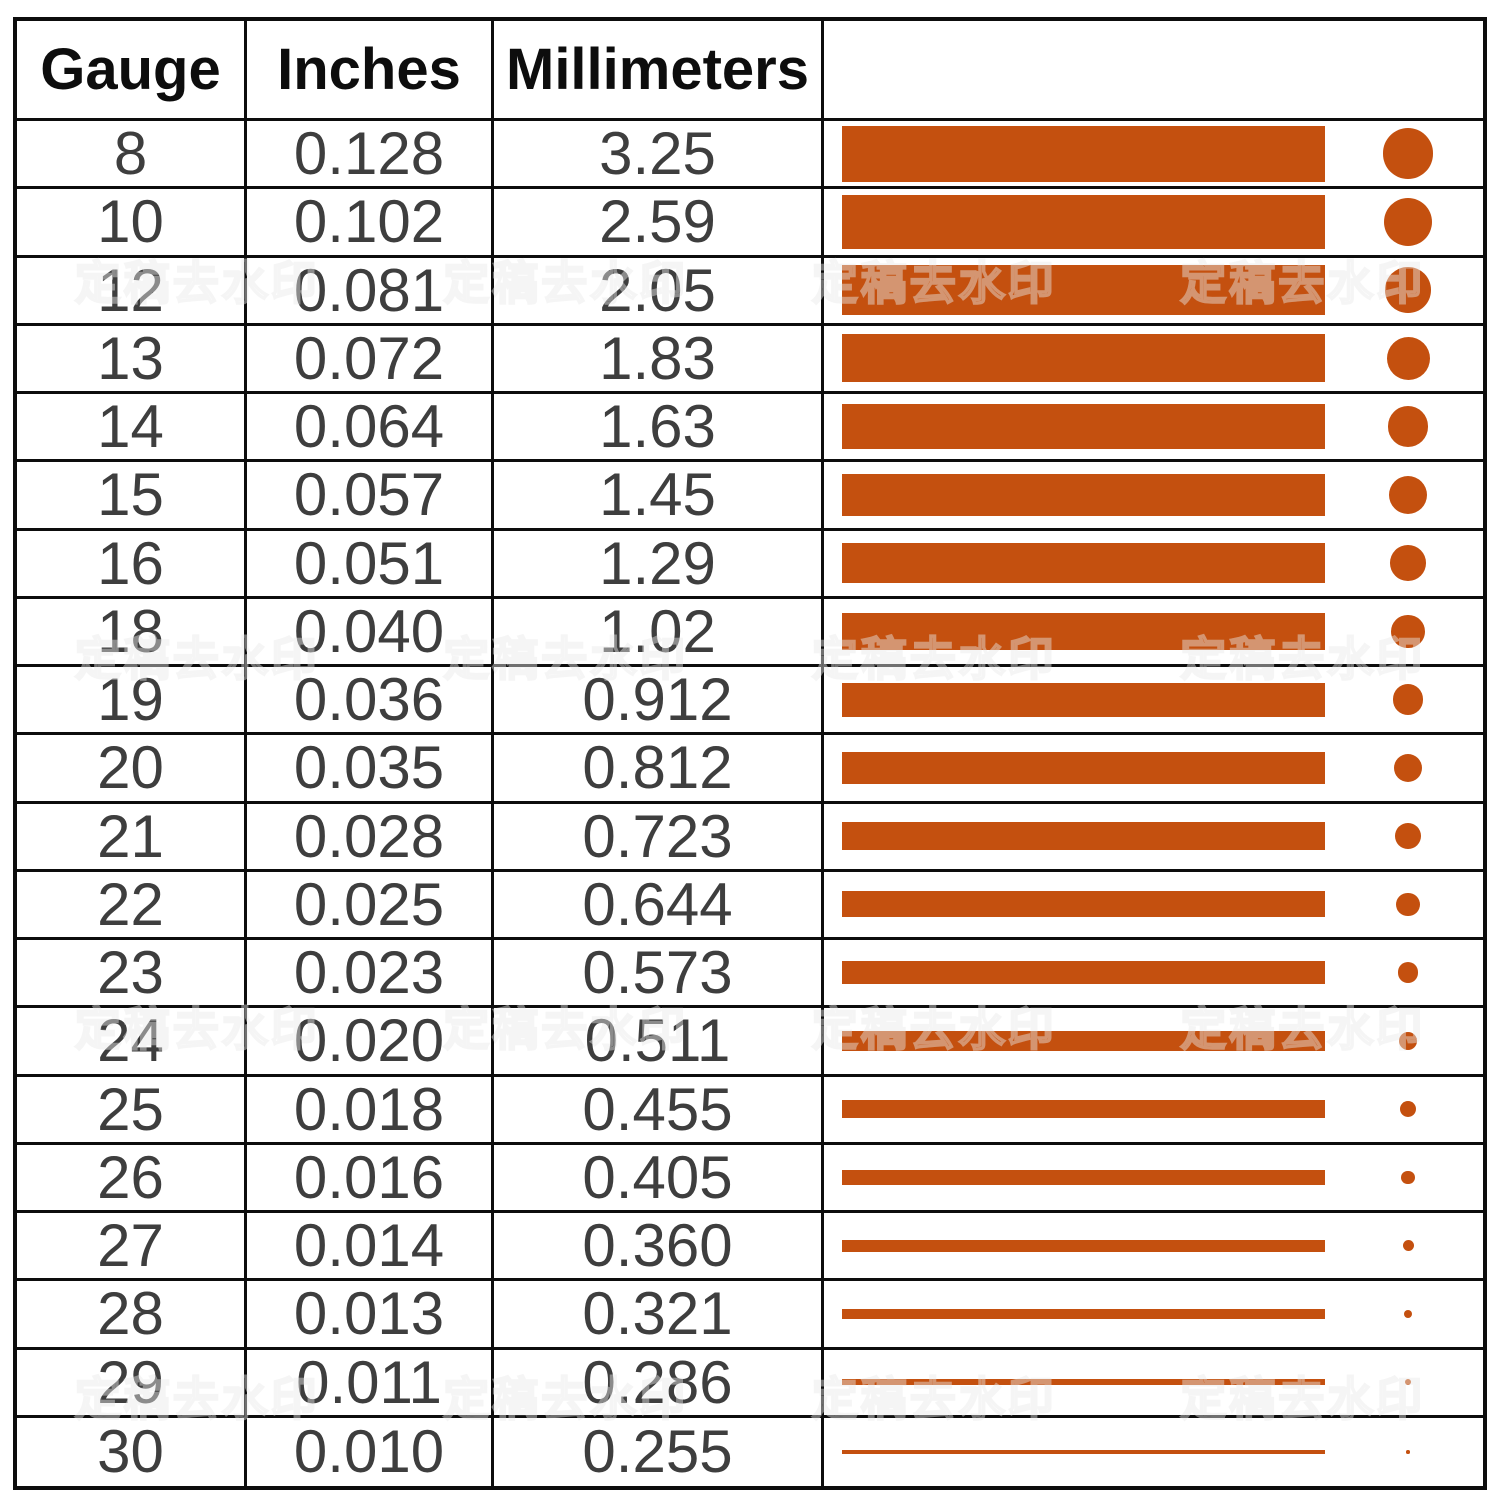  Describe the element at coordinates (132, 564) in the screenshot. I see `gauge-cell: 16` at that location.